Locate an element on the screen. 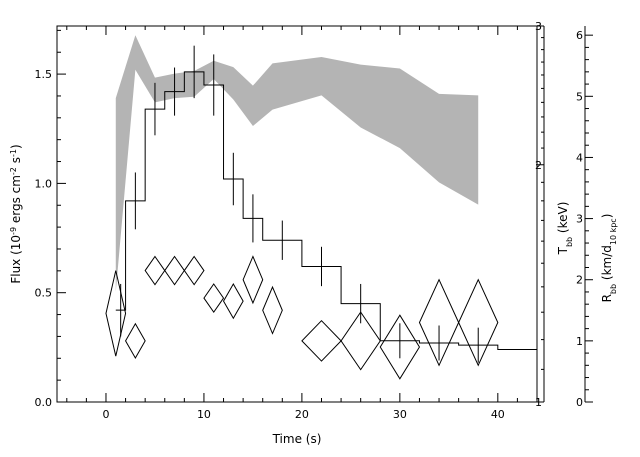  radius-axis-title: Rbb (km/d10 kpc) is located at coordinates (609, 258).